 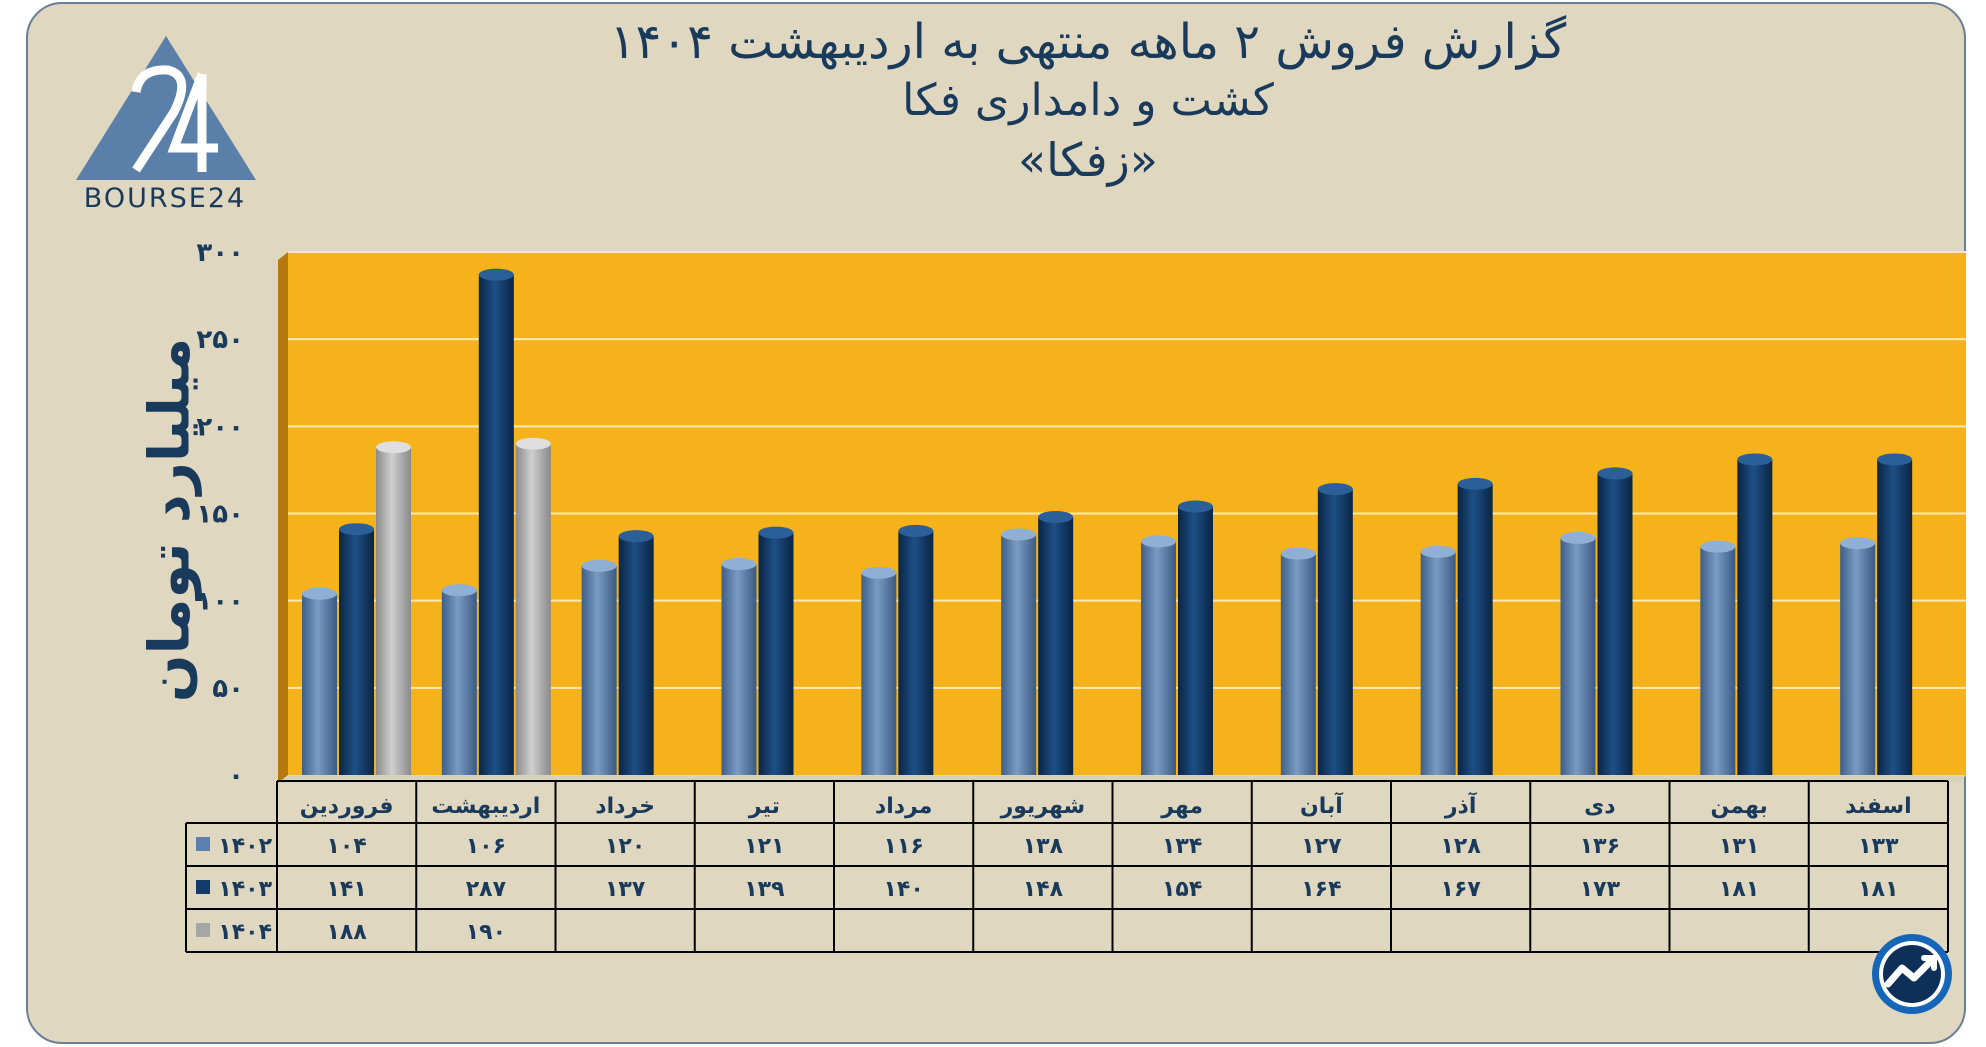 What do you see at coordinates (636, 655) in the screenshot?
I see `bar-۱۴۰۳-خرداد` at bounding box center [636, 655].